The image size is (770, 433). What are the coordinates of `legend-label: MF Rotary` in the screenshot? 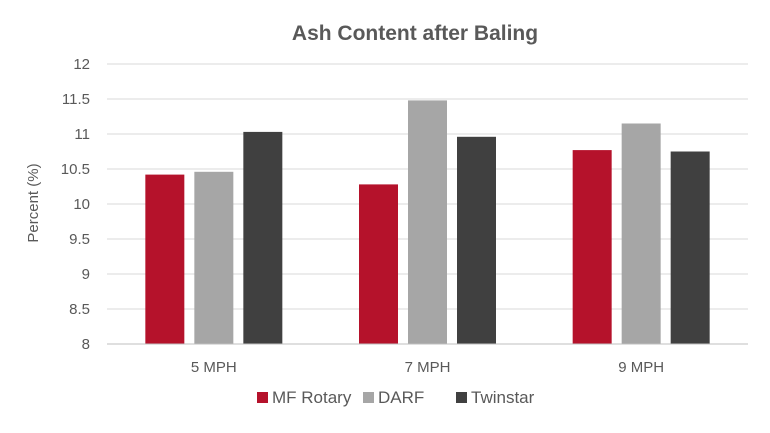 It's located at (312, 397).